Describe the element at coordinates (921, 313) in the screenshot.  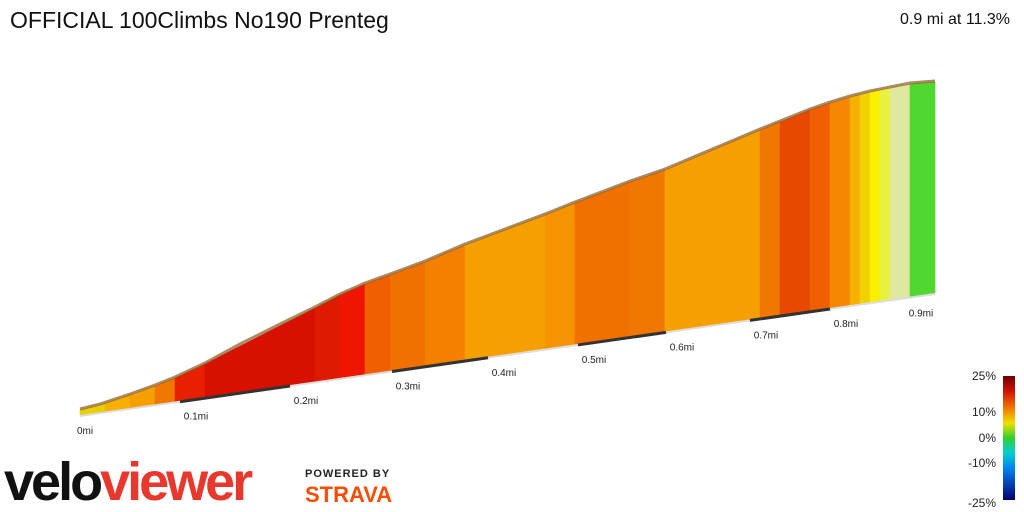
I see `distance-label: 0.9mi` at that location.